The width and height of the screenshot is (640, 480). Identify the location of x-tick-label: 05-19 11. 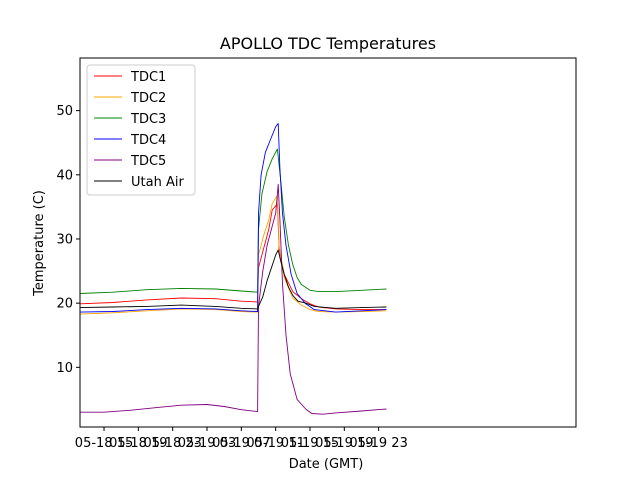
(275, 443).